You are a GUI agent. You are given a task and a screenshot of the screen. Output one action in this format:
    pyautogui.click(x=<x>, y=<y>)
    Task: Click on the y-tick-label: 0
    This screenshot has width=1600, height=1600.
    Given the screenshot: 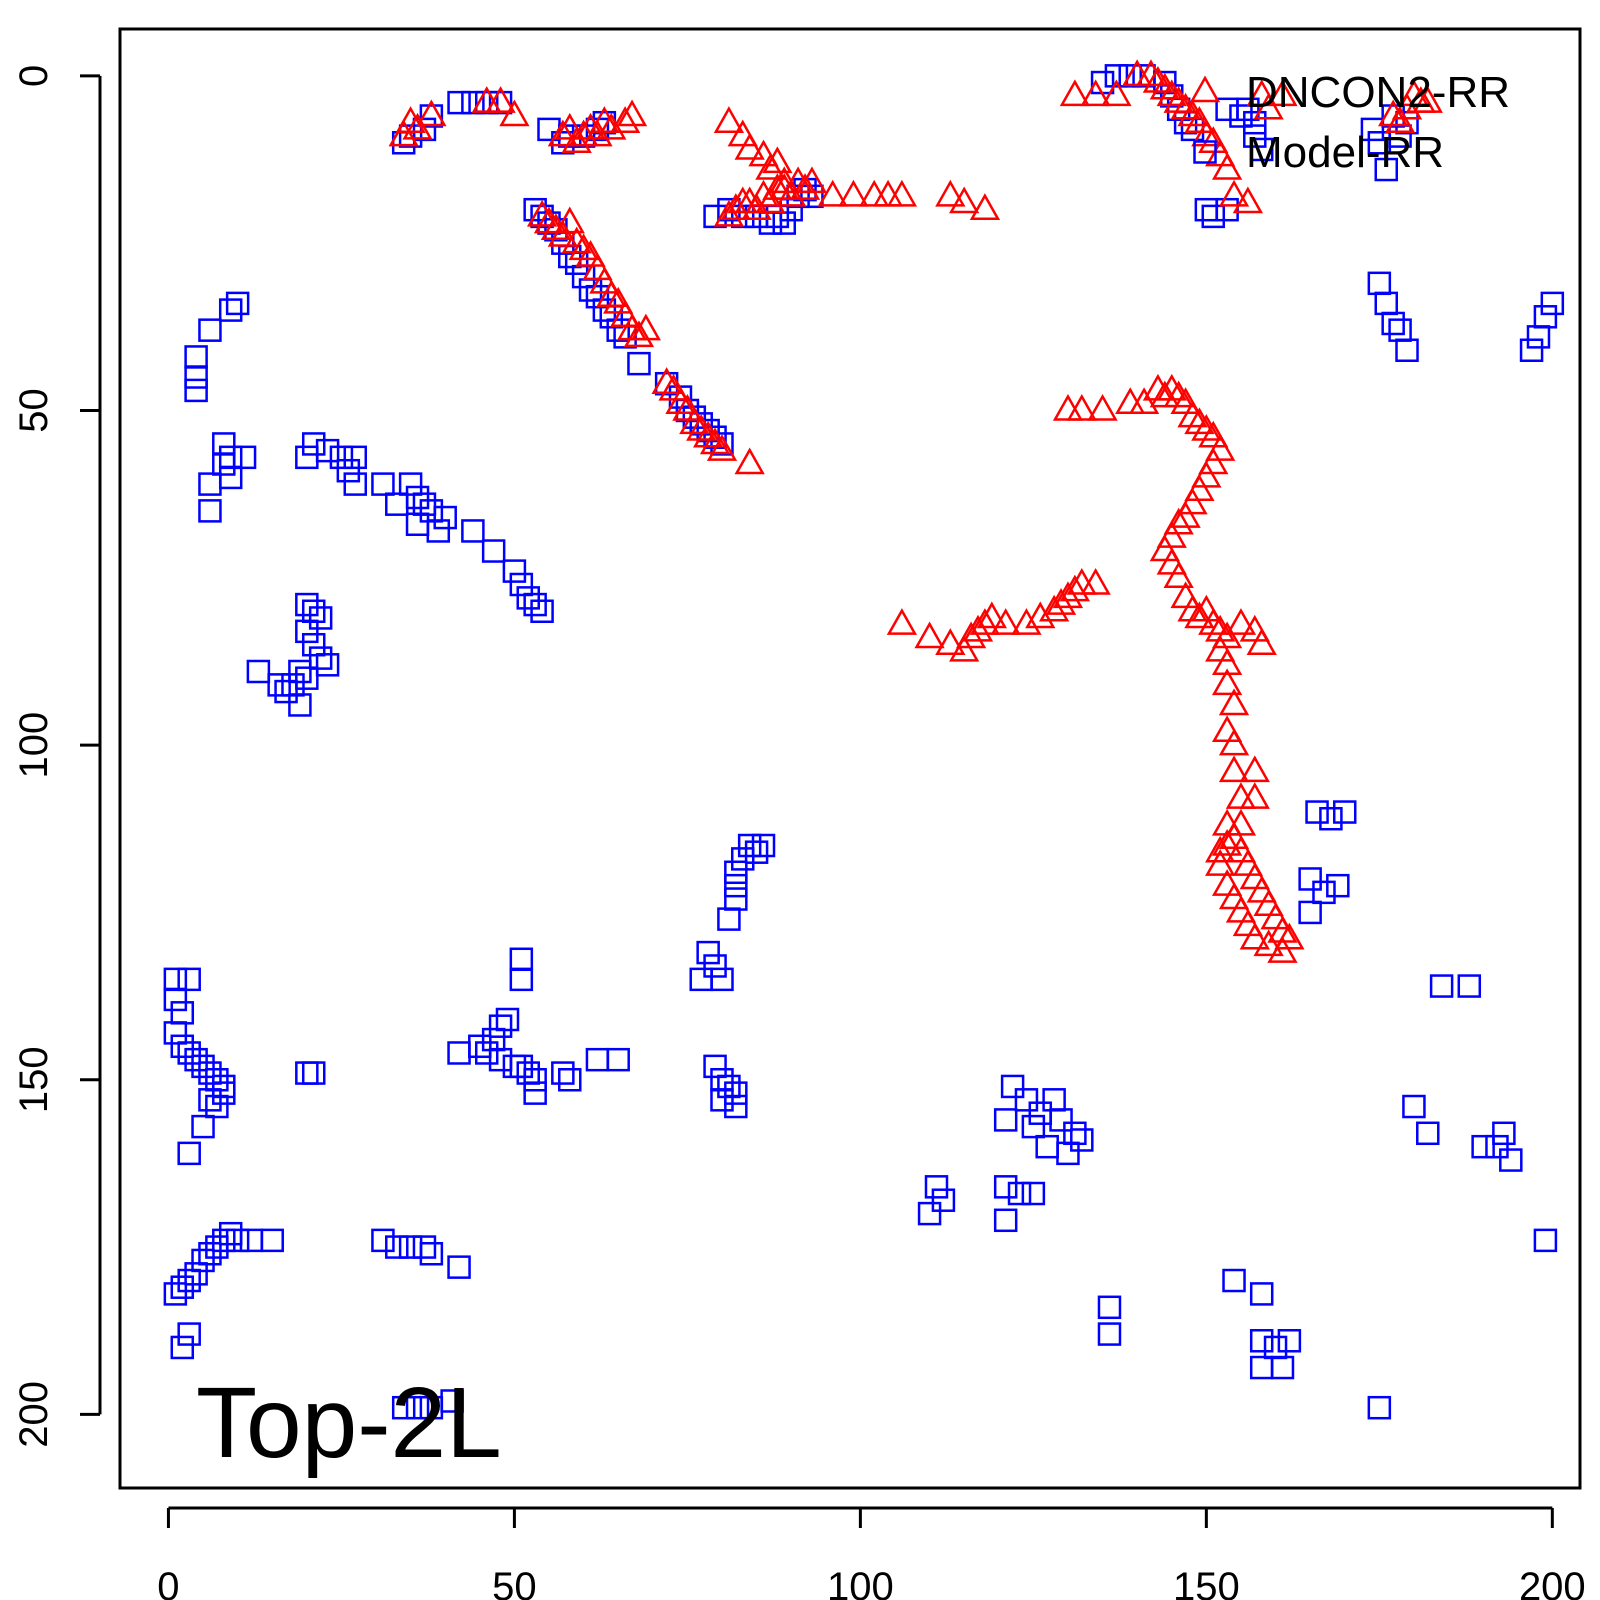 What is the action you would take?
    pyautogui.click(x=34, y=76)
    